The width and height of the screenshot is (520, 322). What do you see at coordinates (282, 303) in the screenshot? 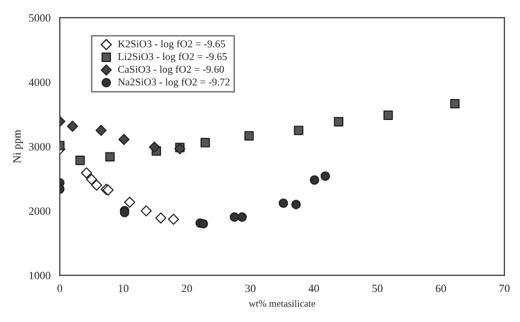
I see `x-axis-title: wt% metasilicate` at bounding box center [282, 303].